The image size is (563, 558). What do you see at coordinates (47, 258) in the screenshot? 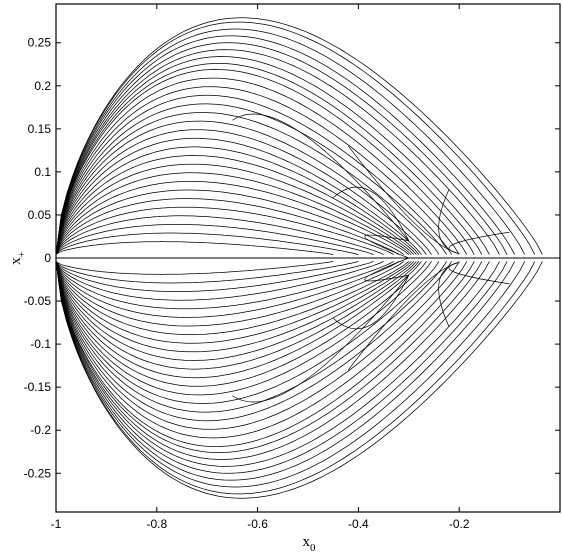
I see `y-tick-label: 0` at bounding box center [47, 258].